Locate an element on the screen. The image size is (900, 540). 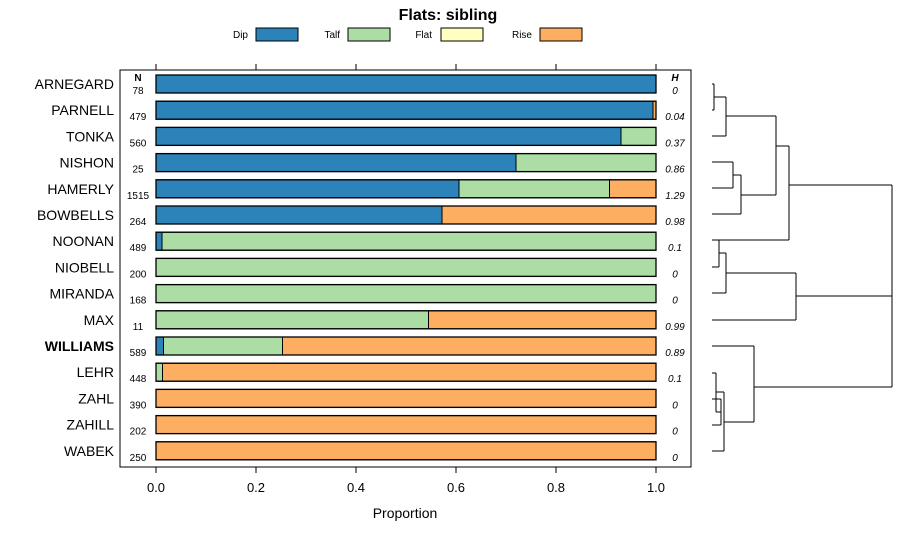
bar-segment-zahl-rise is located at coordinates (406, 398).